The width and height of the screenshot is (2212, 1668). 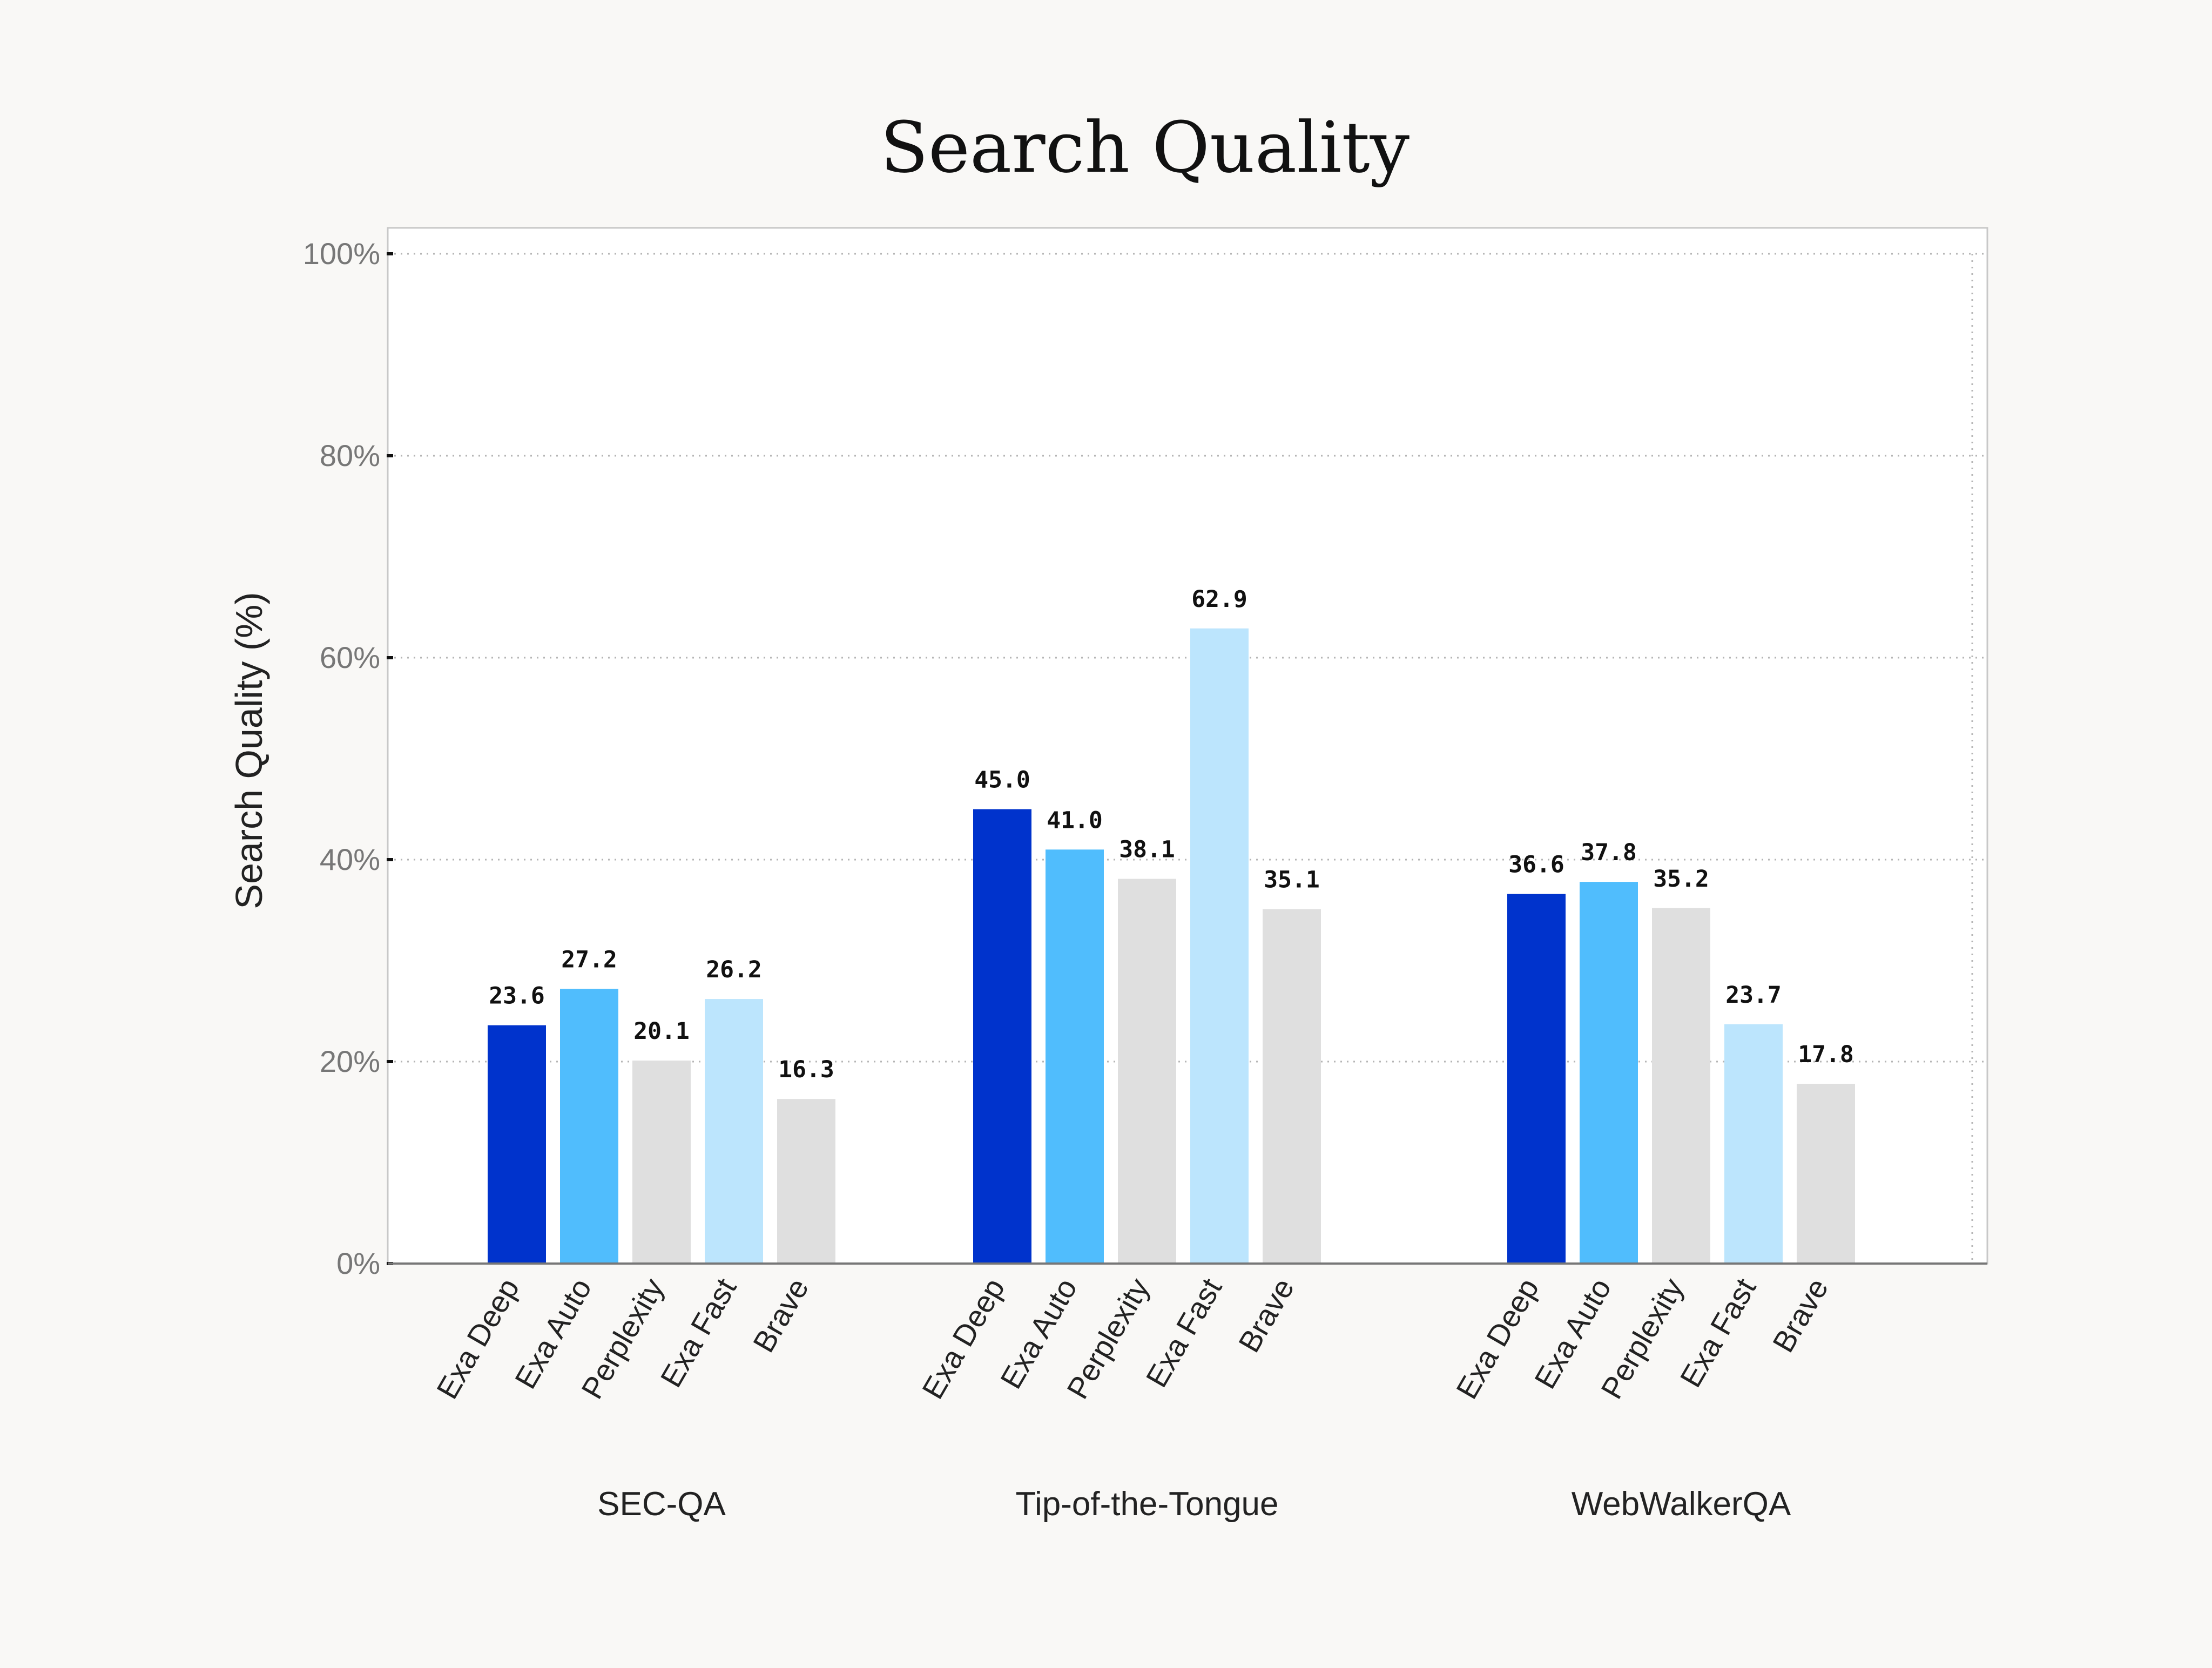 What do you see at coordinates (1146, 1504) in the screenshot?
I see `group-label: Tip-of-the-Tongue` at bounding box center [1146, 1504].